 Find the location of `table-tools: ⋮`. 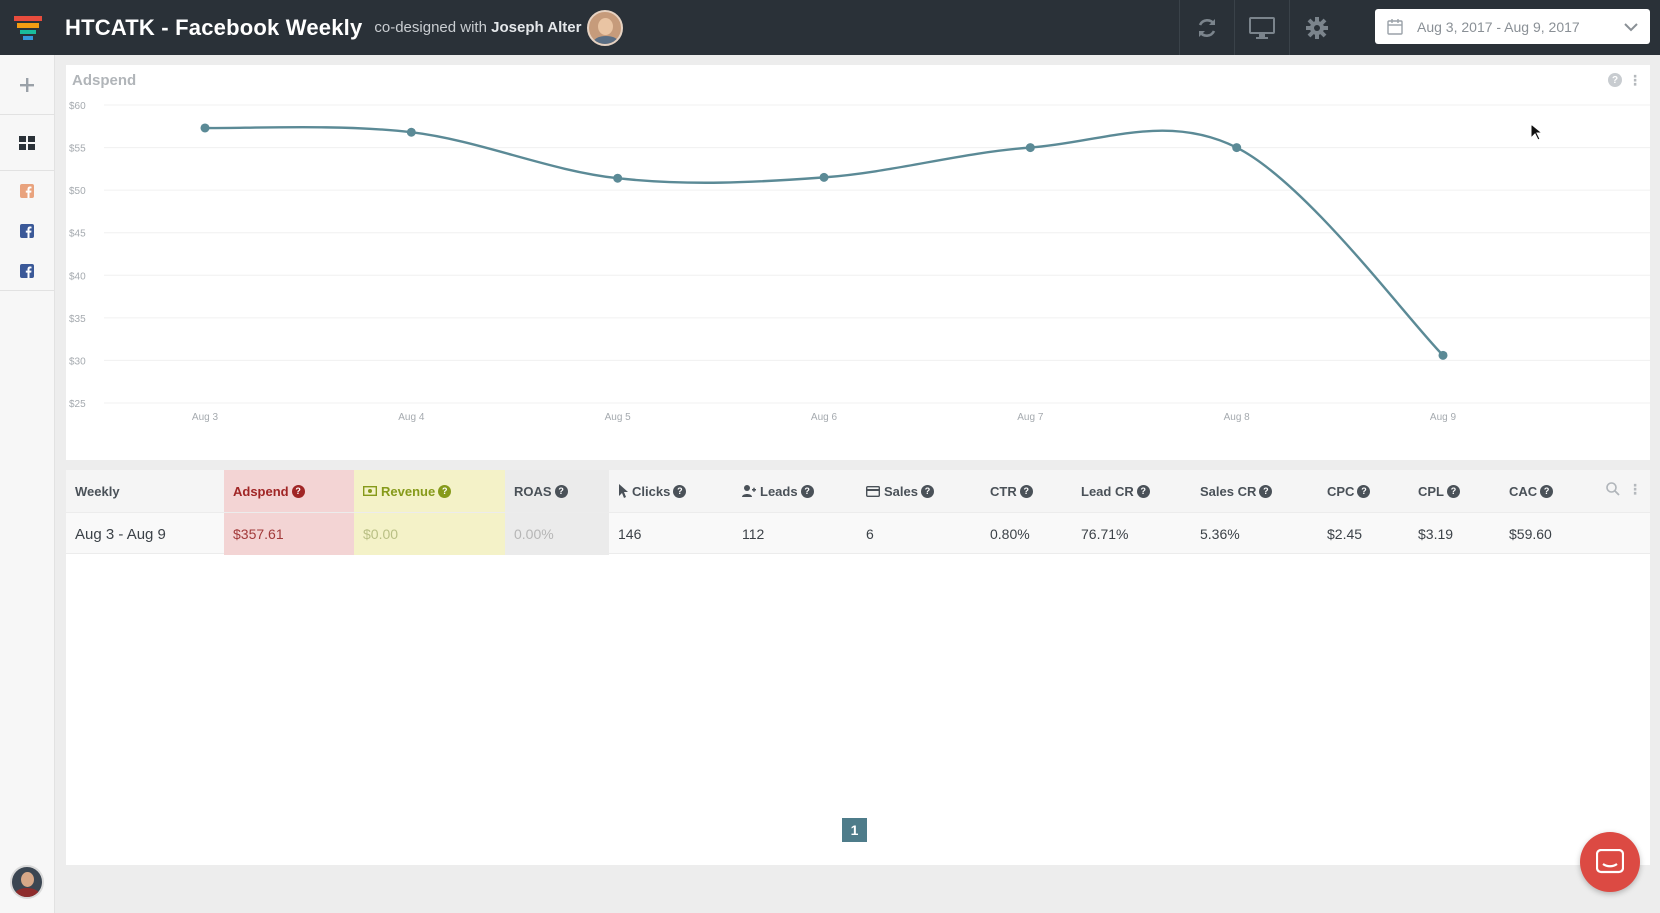

table-tools: ⋮ is located at coordinates (1624, 489).